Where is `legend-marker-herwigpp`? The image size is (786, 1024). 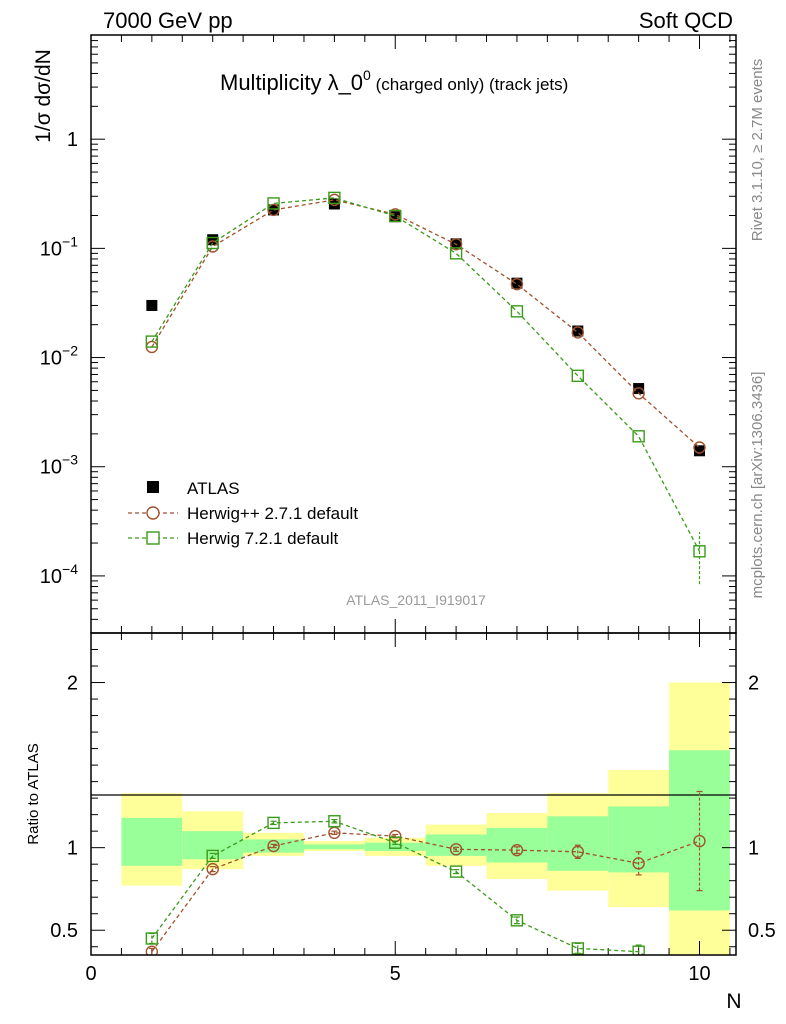 legend-marker-herwigpp is located at coordinates (153, 513).